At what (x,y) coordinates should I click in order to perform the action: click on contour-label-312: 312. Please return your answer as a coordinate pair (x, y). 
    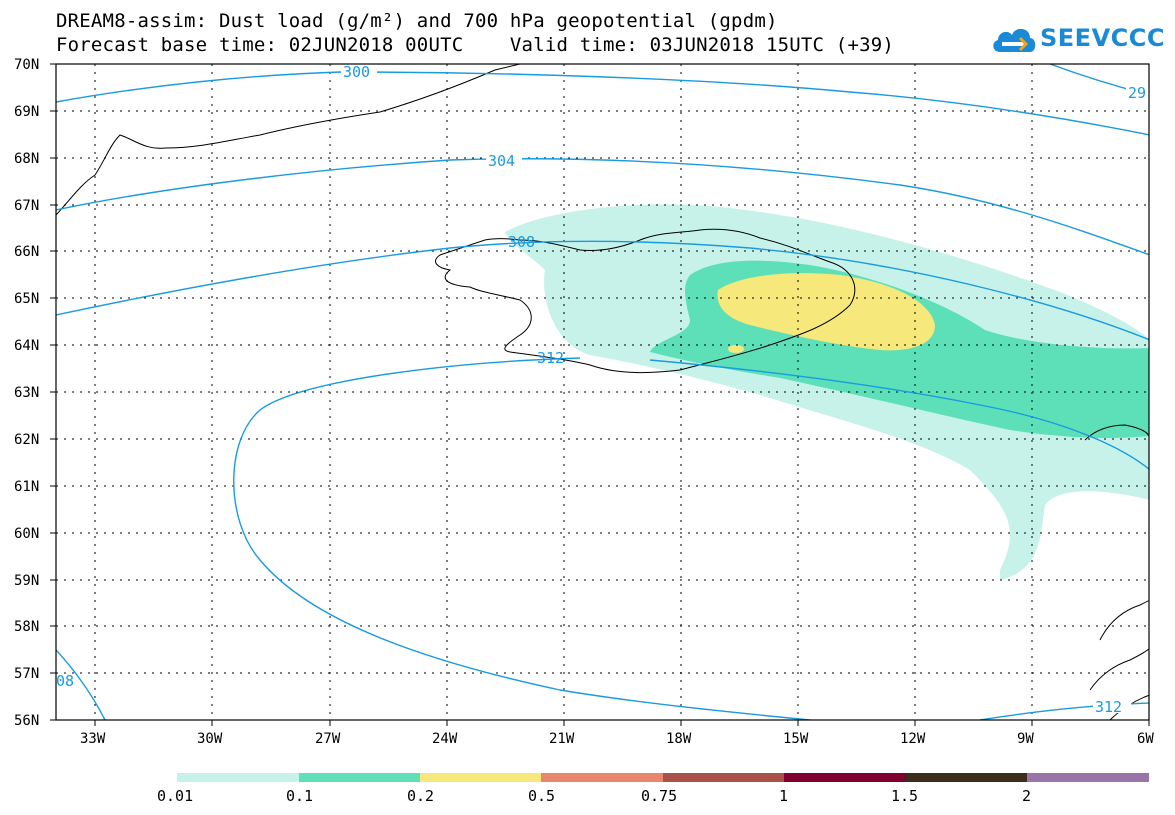
    Looking at the image, I should click on (550, 358).